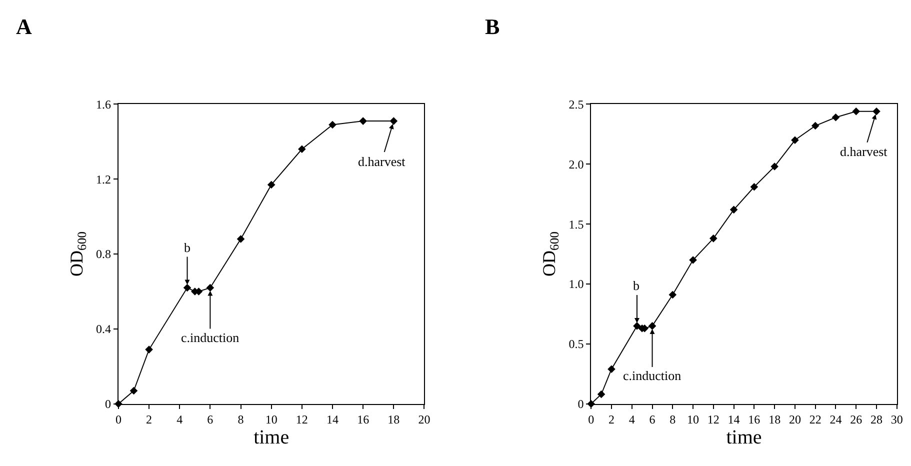 This screenshot has width=911, height=466. Describe the element at coordinates (576, 224) in the screenshot. I see `y-tick-label: 1.5` at that location.